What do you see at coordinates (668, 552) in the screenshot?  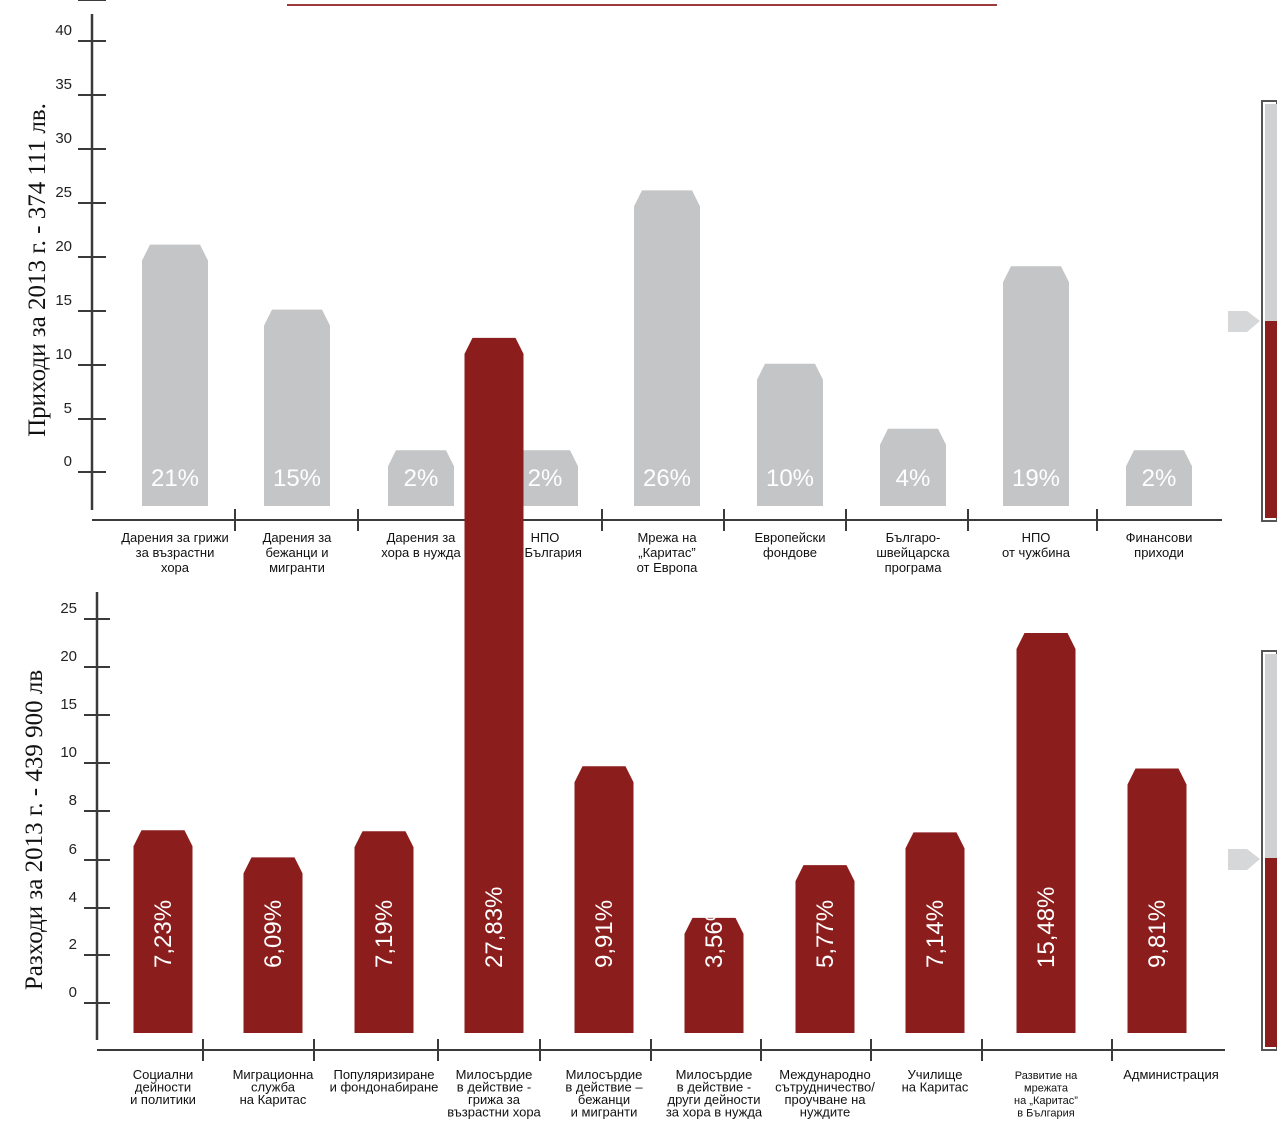 I see `income-category-label: Мрежа на „Каритас” от Европа` at bounding box center [668, 552].